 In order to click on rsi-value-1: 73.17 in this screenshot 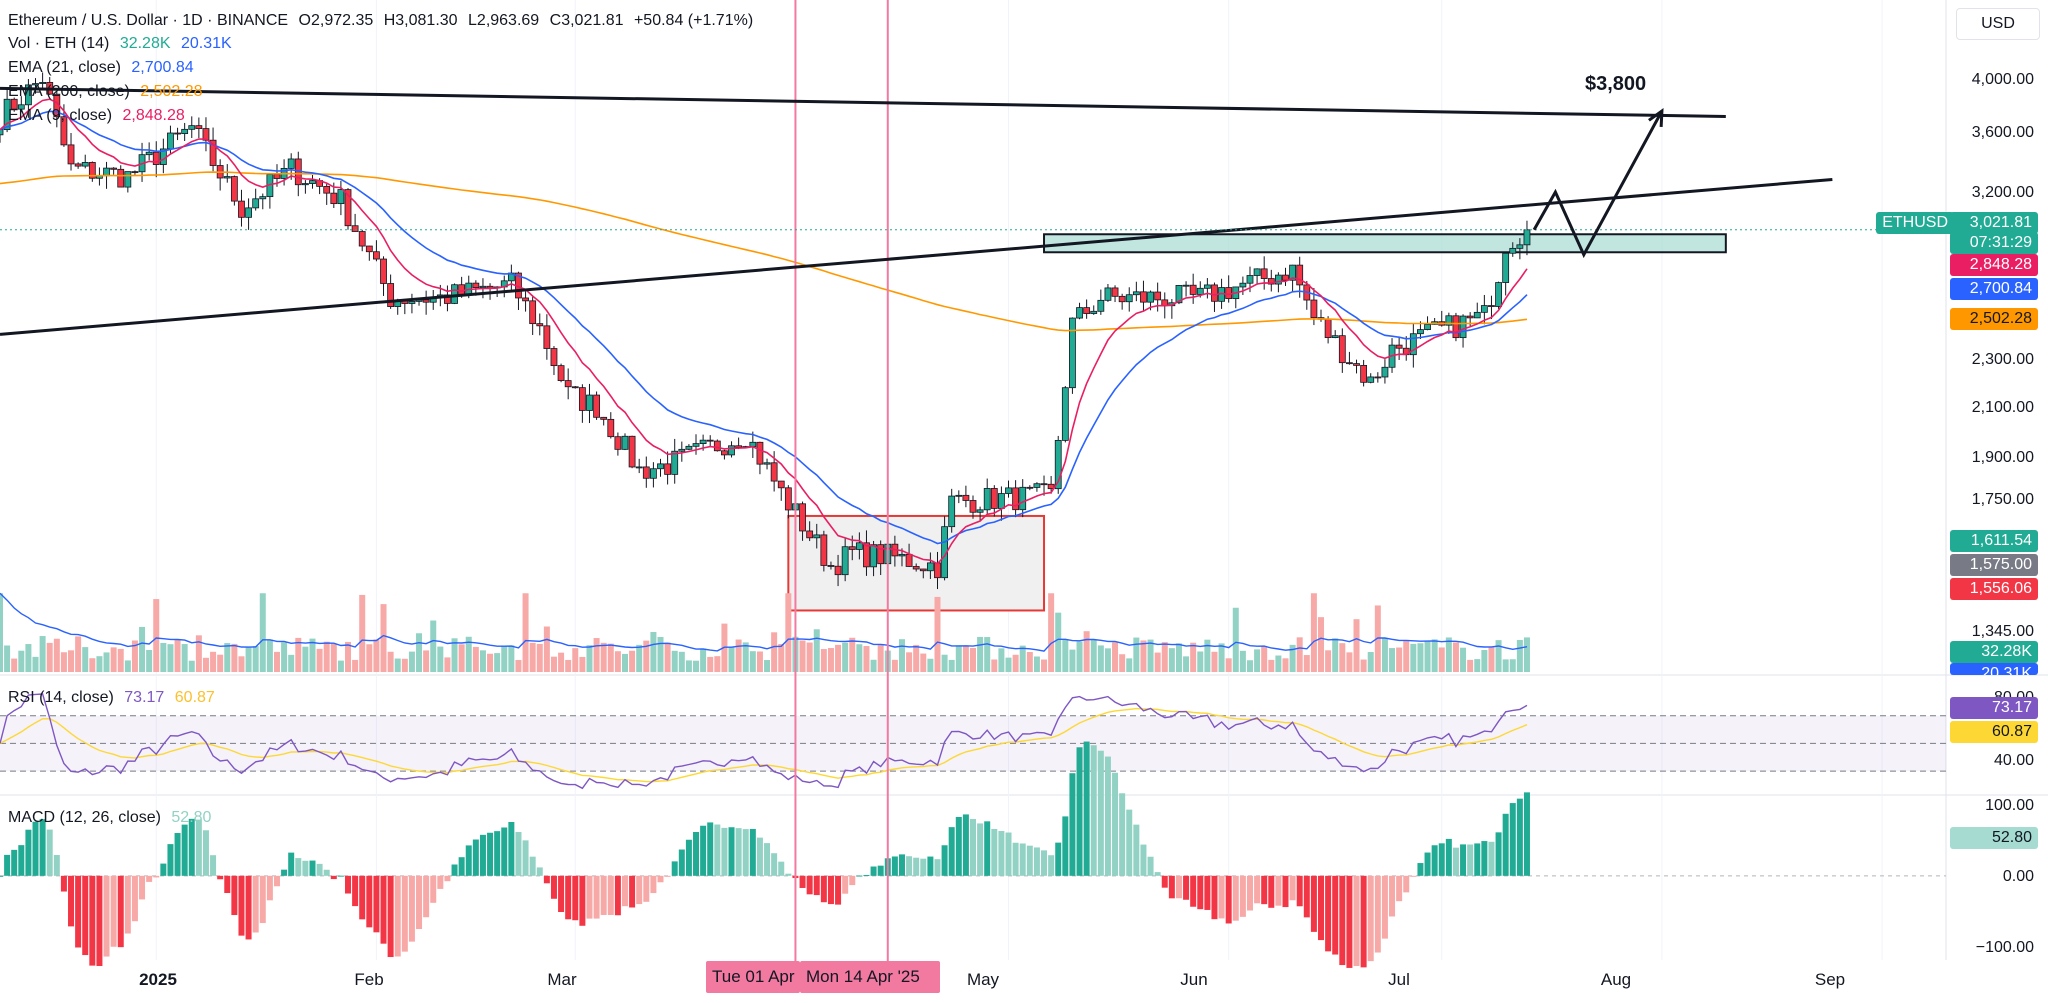, I will do `click(144, 697)`.